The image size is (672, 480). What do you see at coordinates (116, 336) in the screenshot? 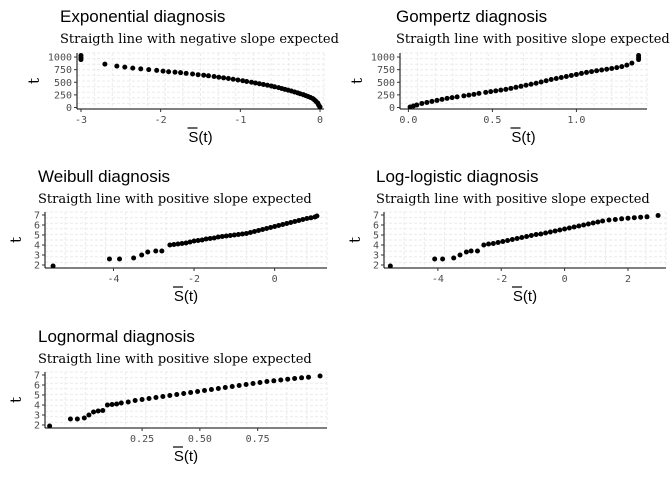
I see `panel-title: Lognormal diagnosis` at bounding box center [116, 336].